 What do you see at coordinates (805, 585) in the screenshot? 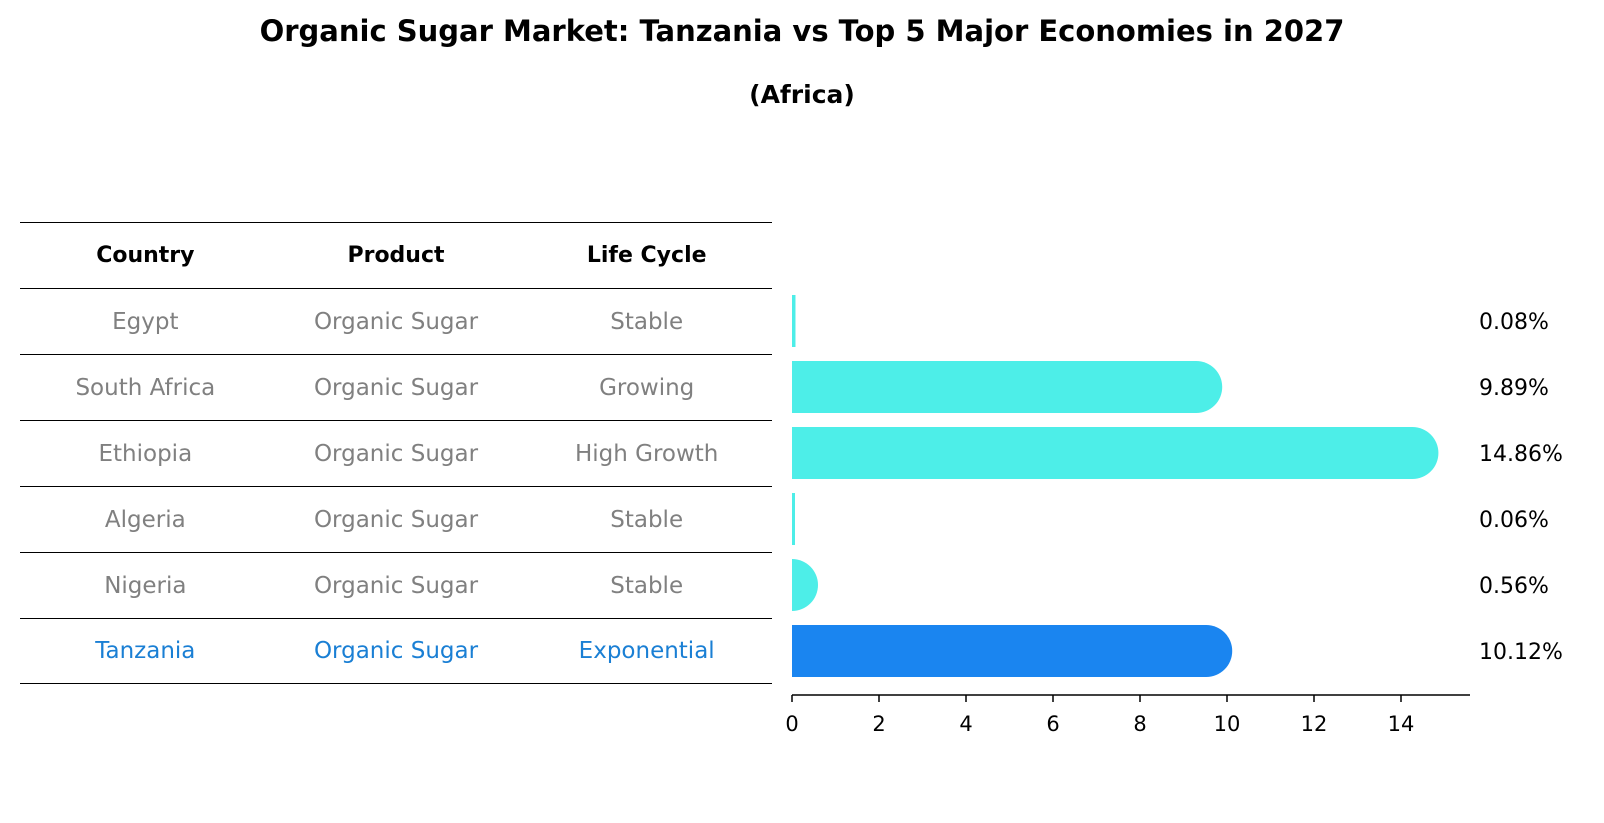
I see `bar-nigeria` at bounding box center [805, 585].